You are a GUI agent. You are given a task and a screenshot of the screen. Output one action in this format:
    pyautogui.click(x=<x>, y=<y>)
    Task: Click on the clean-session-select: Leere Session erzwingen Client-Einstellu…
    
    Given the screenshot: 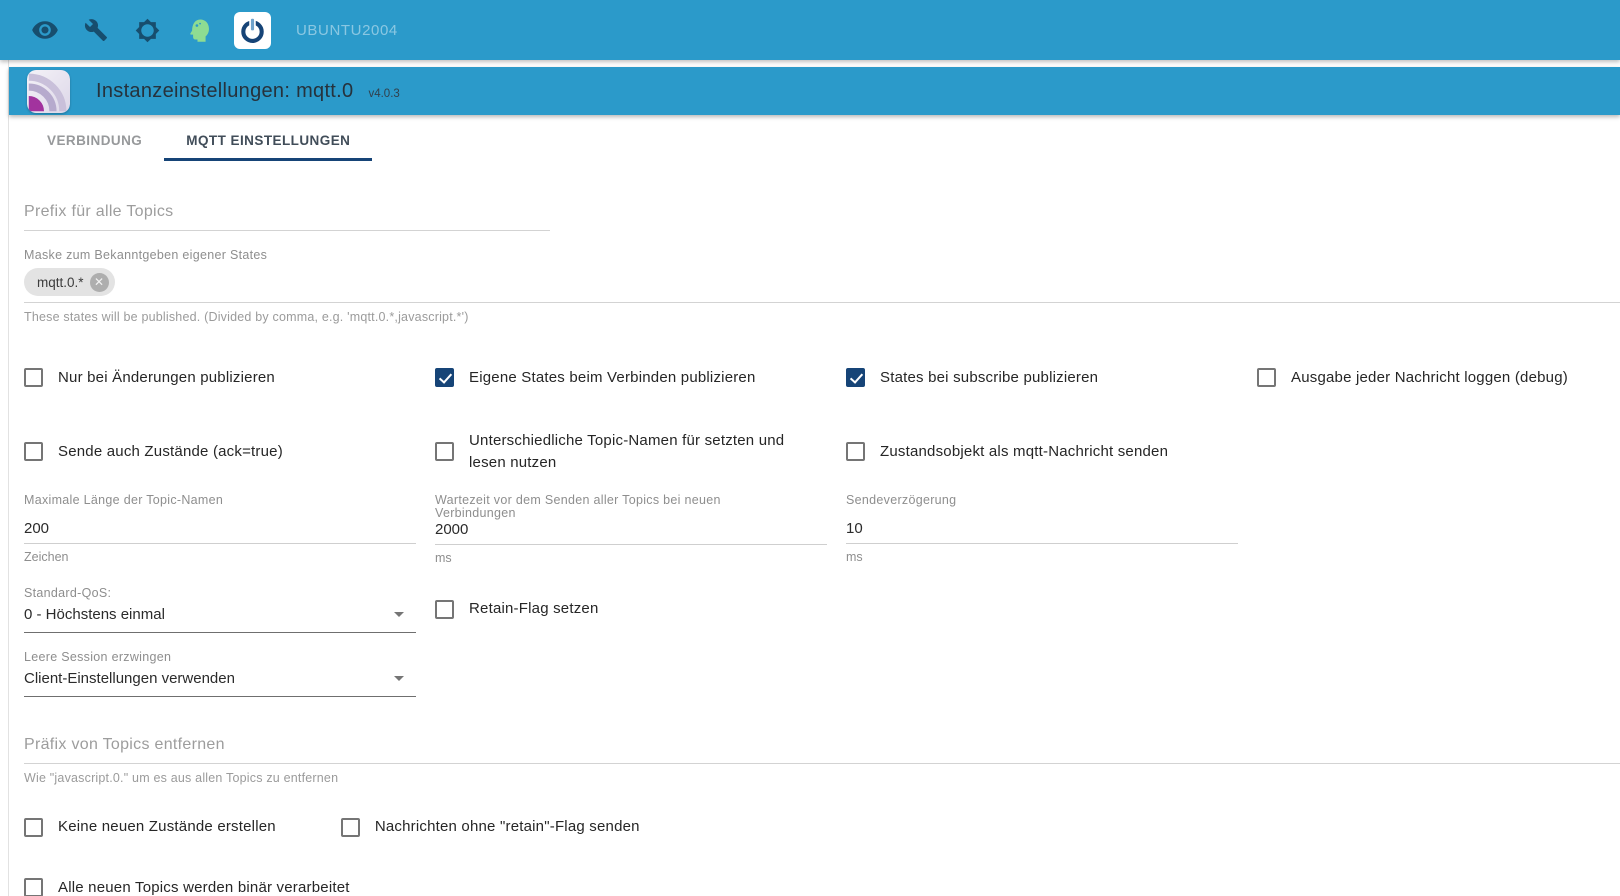 What is the action you would take?
    pyautogui.click(x=220, y=674)
    